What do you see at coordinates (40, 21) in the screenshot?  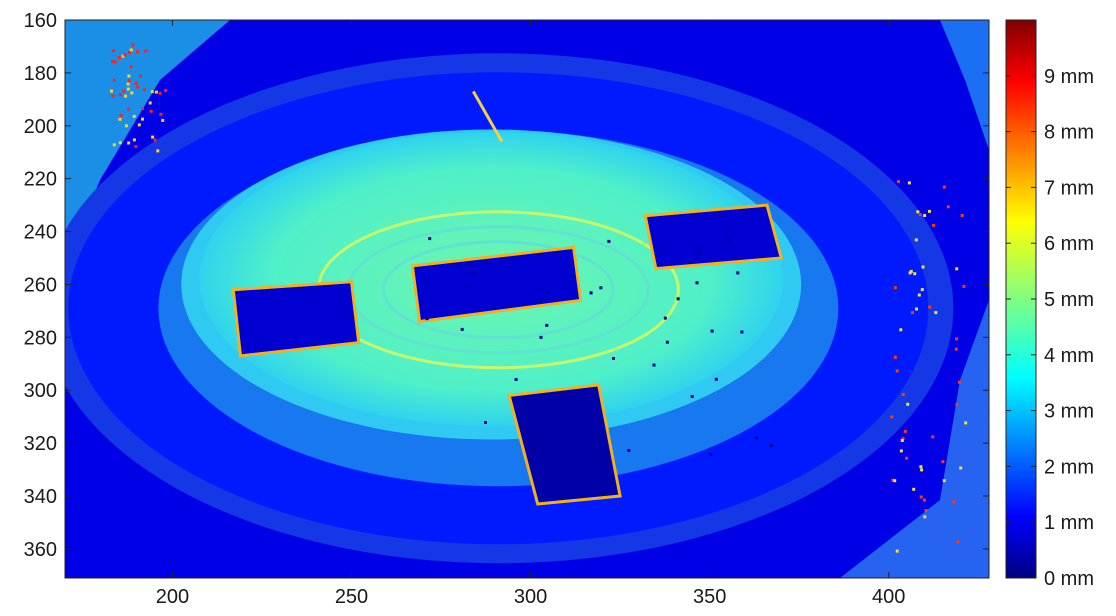 I see `y-tick-label: 160` at bounding box center [40, 21].